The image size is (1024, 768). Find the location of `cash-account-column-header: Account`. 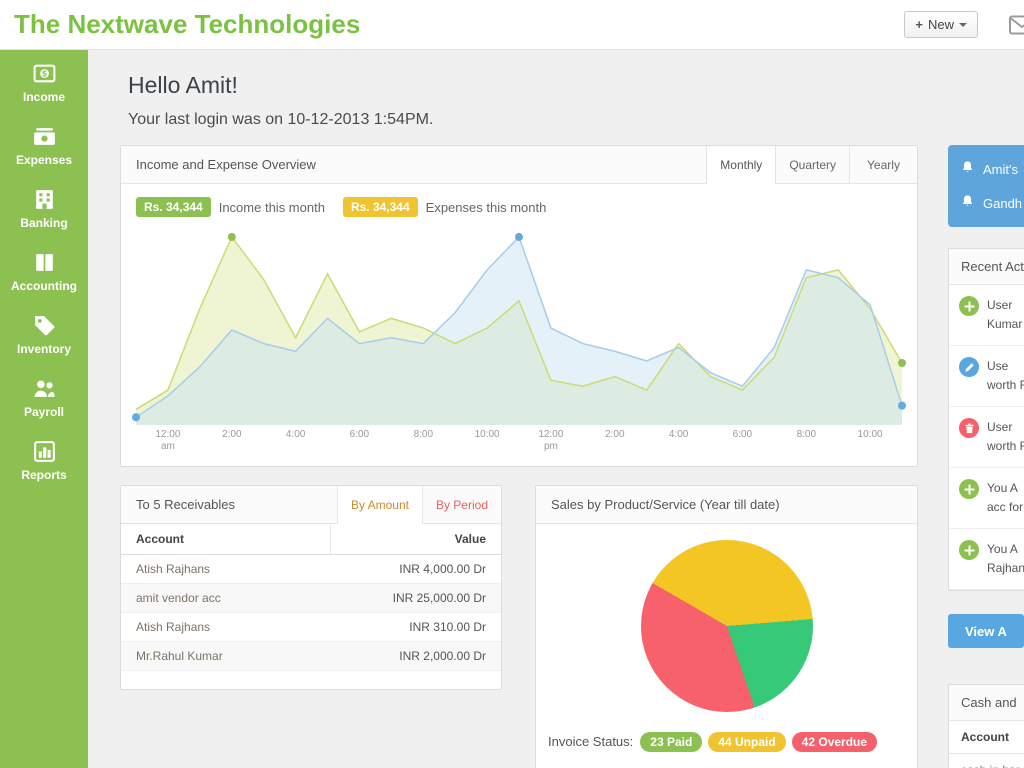

cash-account-column-header: Account is located at coordinates (986, 737).